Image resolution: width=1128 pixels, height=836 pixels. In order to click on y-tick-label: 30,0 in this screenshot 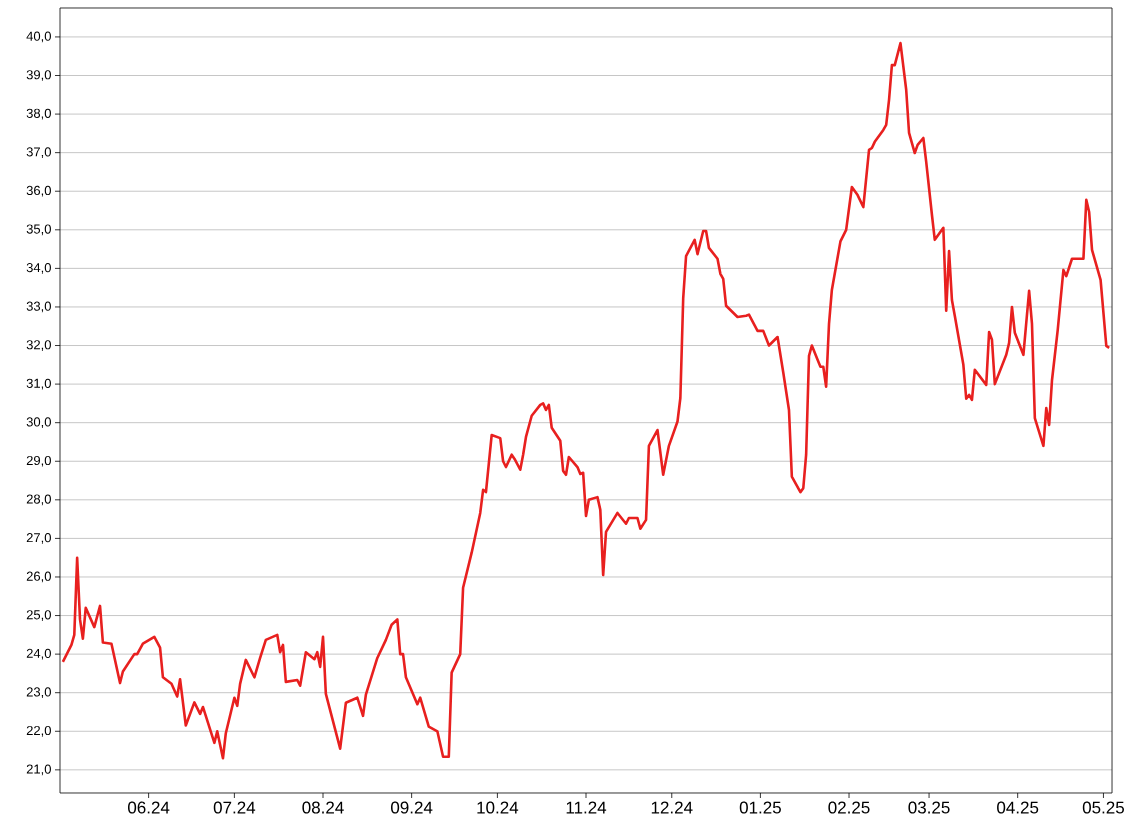, I will do `click(38, 423)`.